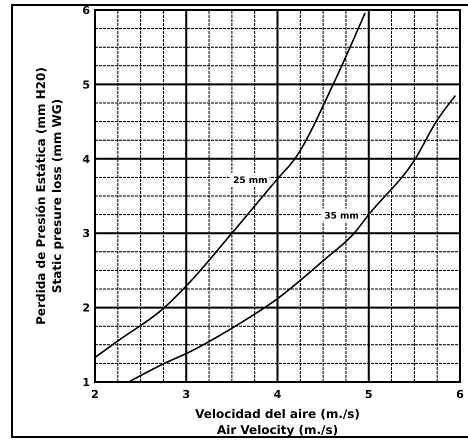 This screenshot has height=440, width=468. I want to click on x-axis-title: Velocidad del aire (m./s) Air Velocity (m./s), so click(277, 422).